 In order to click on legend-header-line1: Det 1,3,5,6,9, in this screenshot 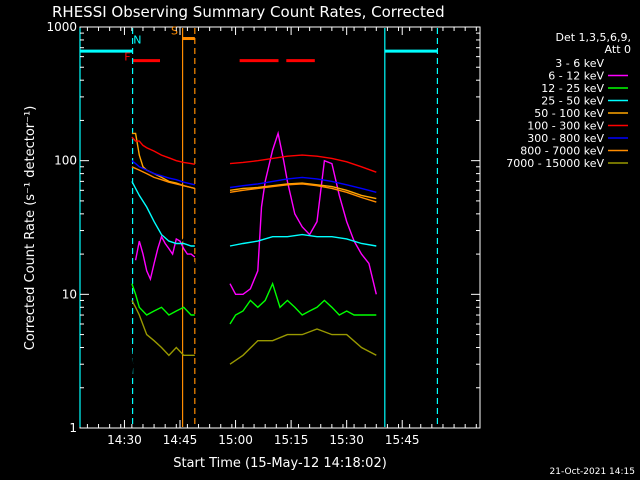, I will do `click(593, 37)`.